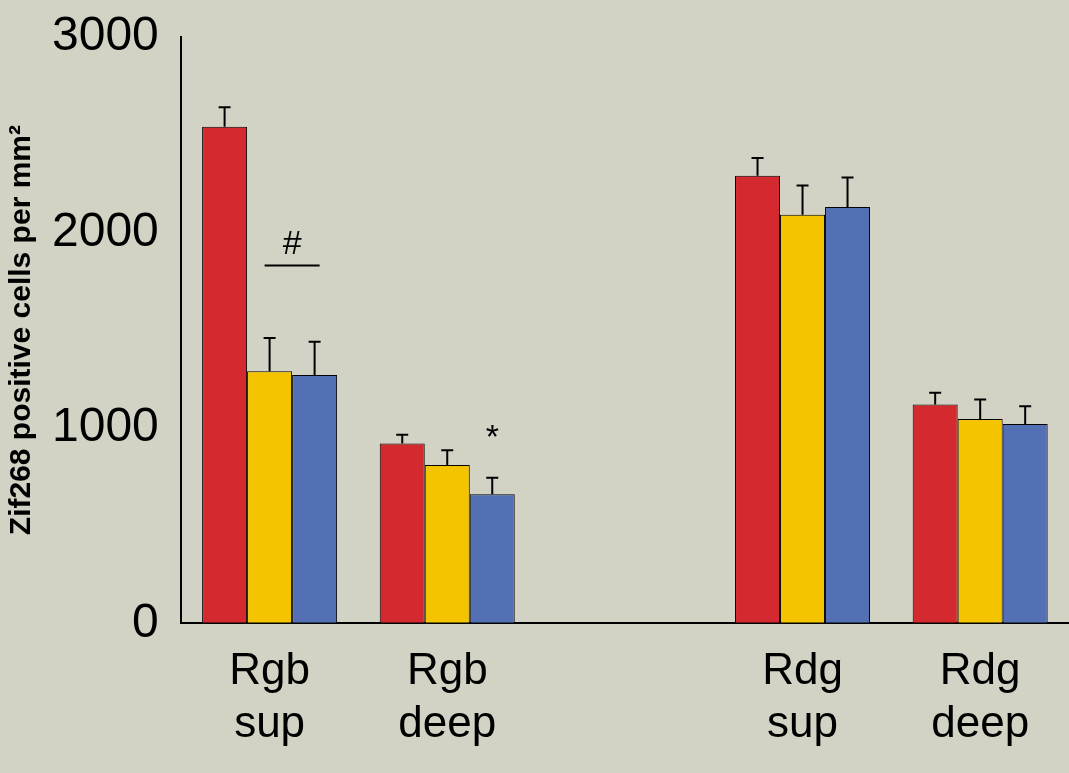  What do you see at coordinates (980, 694) in the screenshot?
I see `x-tick-label: Rdg deep` at bounding box center [980, 694].